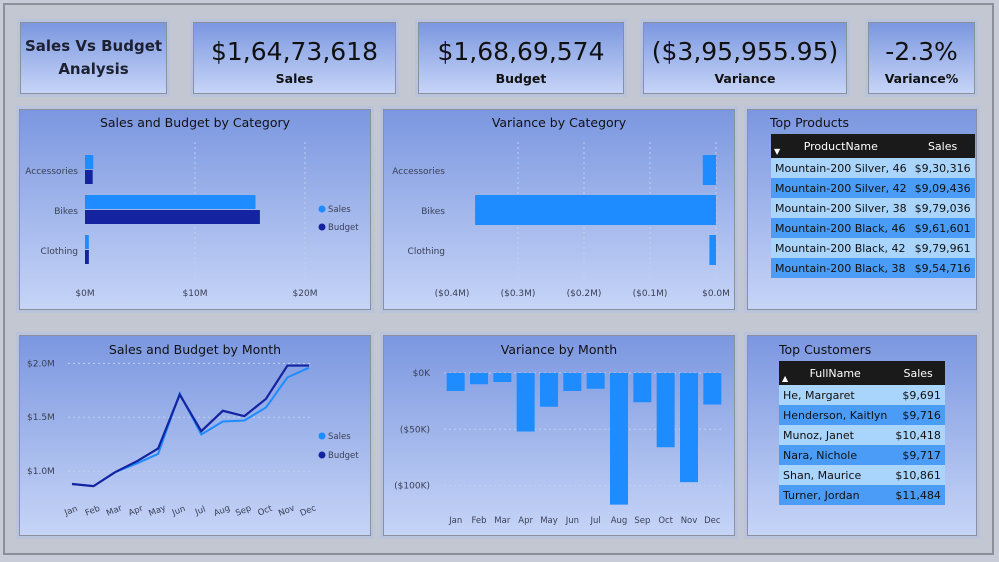  Describe the element at coordinates (841, 208) in the screenshot. I see `cell-name: Mountain-200 Silver, 38` at that location.